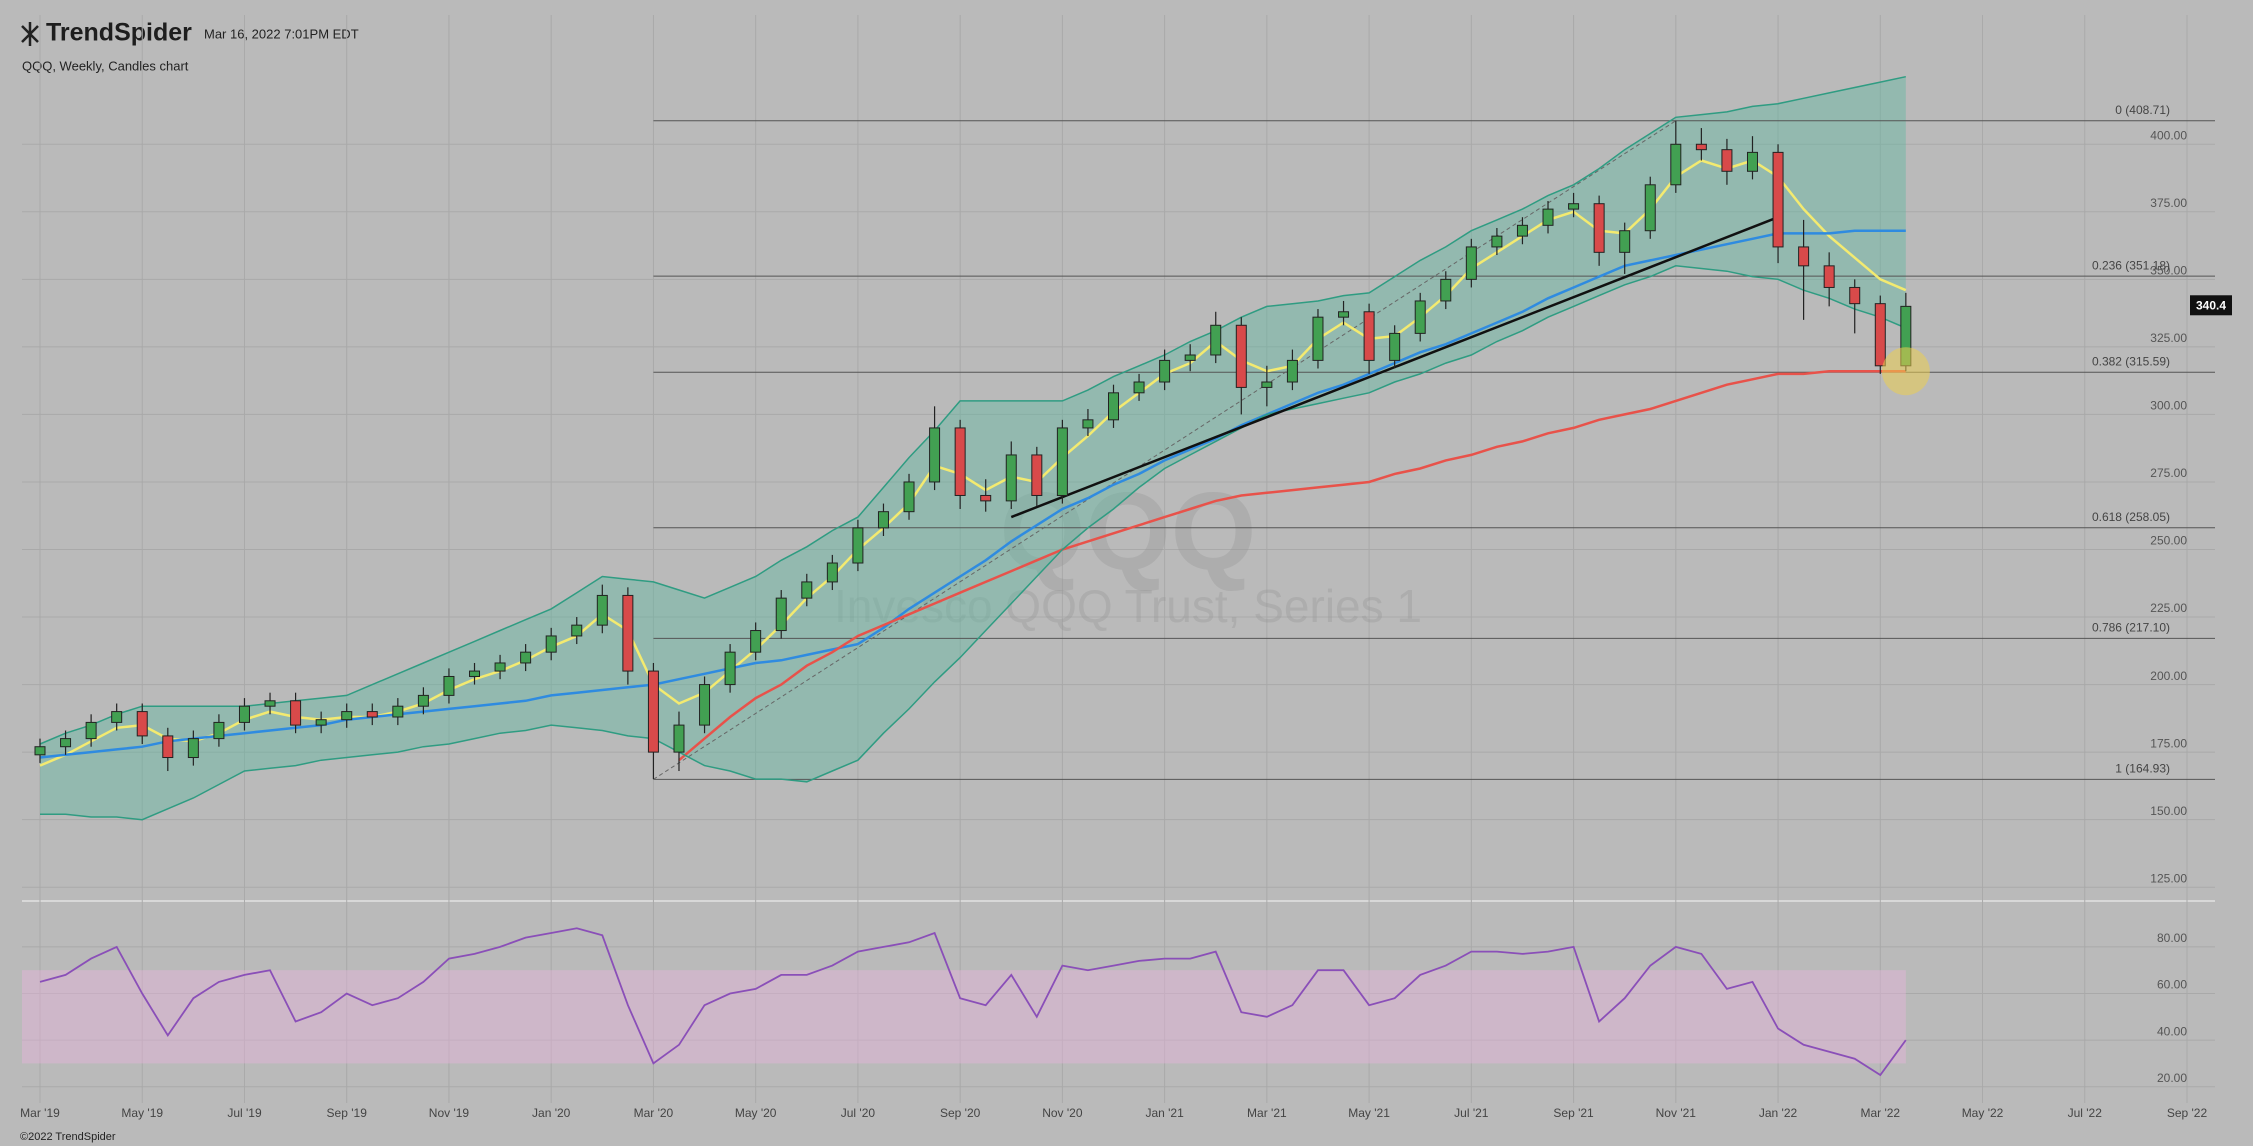 The height and width of the screenshot is (1146, 2253). Describe the element at coordinates (2187, 1113) in the screenshot. I see `x-tick-label: Sep '22` at that location.